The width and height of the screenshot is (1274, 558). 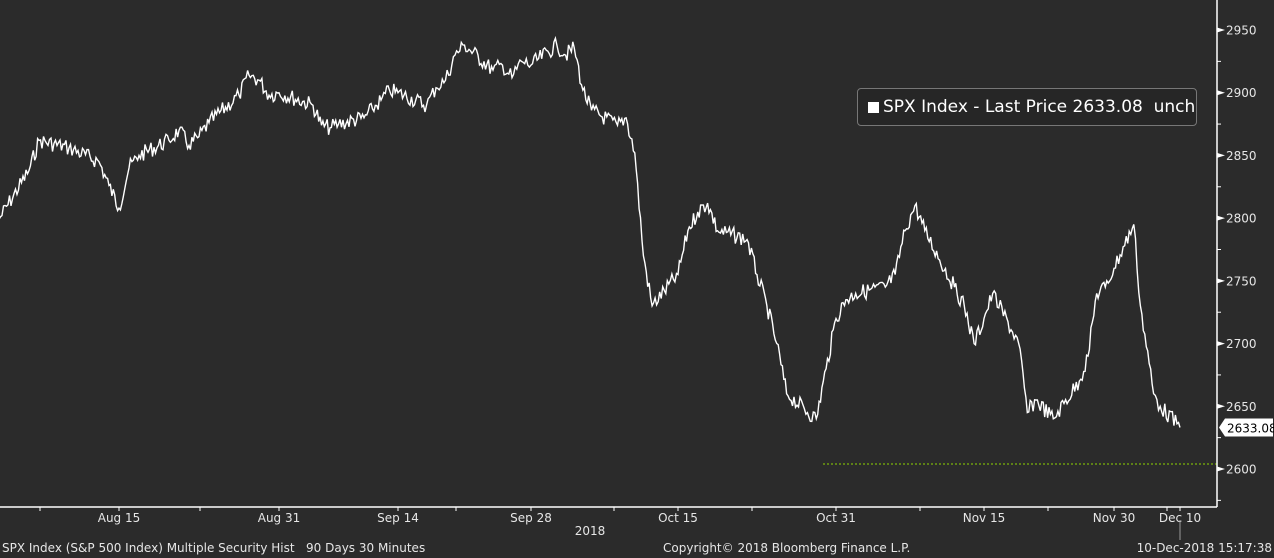 I want to click on y-tick-label: 2750, so click(x=1241, y=281).